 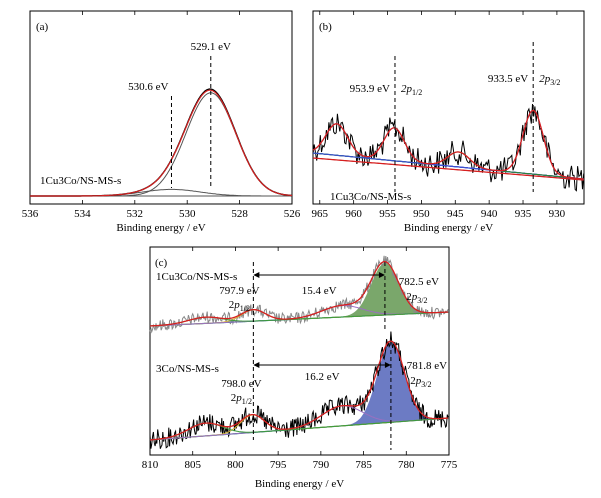 What do you see at coordinates (411, 90) in the screenshot?
I see `panel-b-orbital-label: 2p1/2` at bounding box center [411, 90].